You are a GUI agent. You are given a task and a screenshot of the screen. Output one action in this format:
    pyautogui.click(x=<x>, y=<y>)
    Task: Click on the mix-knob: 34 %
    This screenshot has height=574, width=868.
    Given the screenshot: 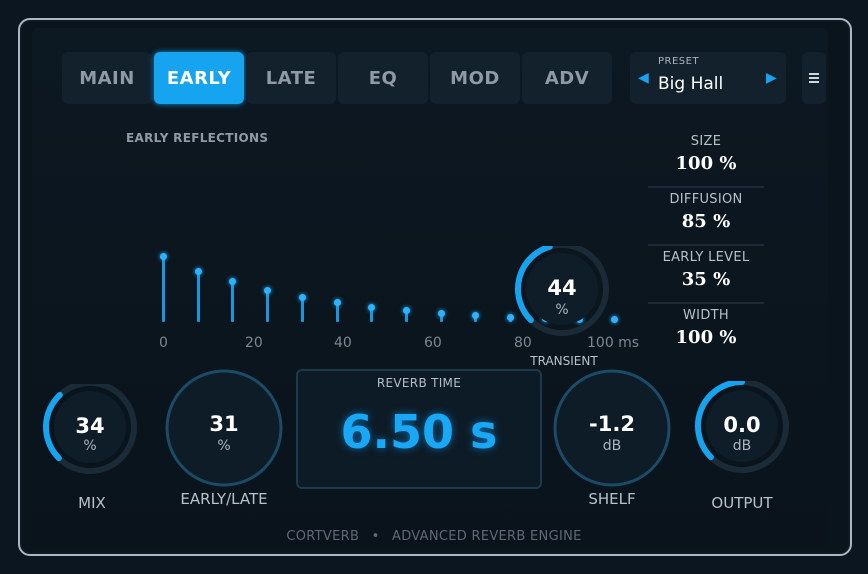 What is the action you would take?
    pyautogui.click(x=90, y=432)
    